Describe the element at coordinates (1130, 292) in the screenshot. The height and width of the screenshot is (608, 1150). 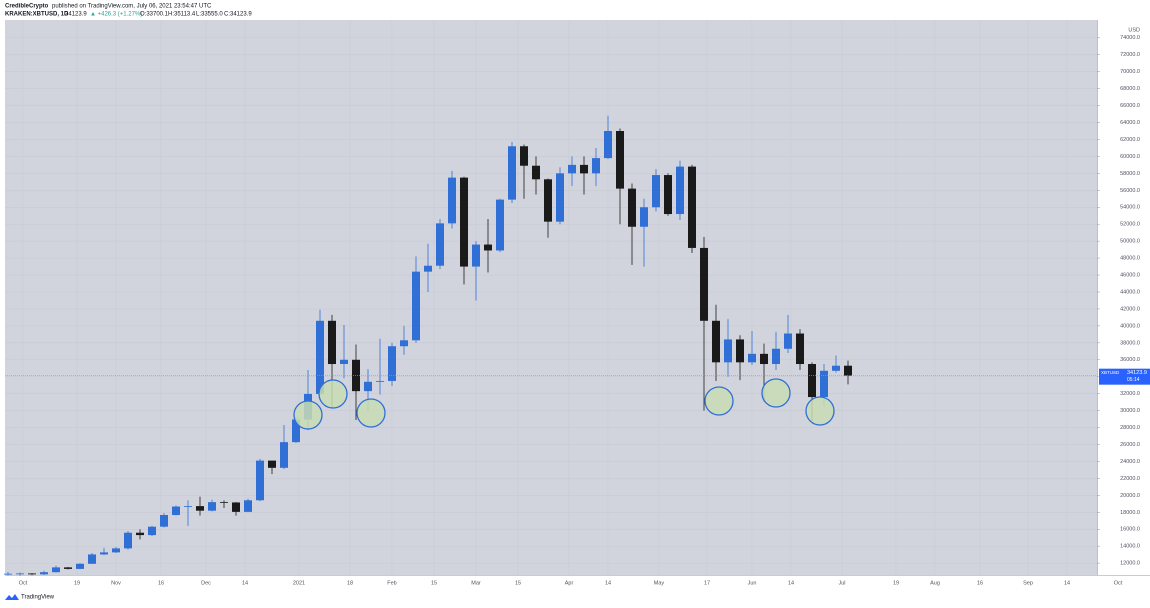
I see `y-tick-label: 44000.0` at that location.